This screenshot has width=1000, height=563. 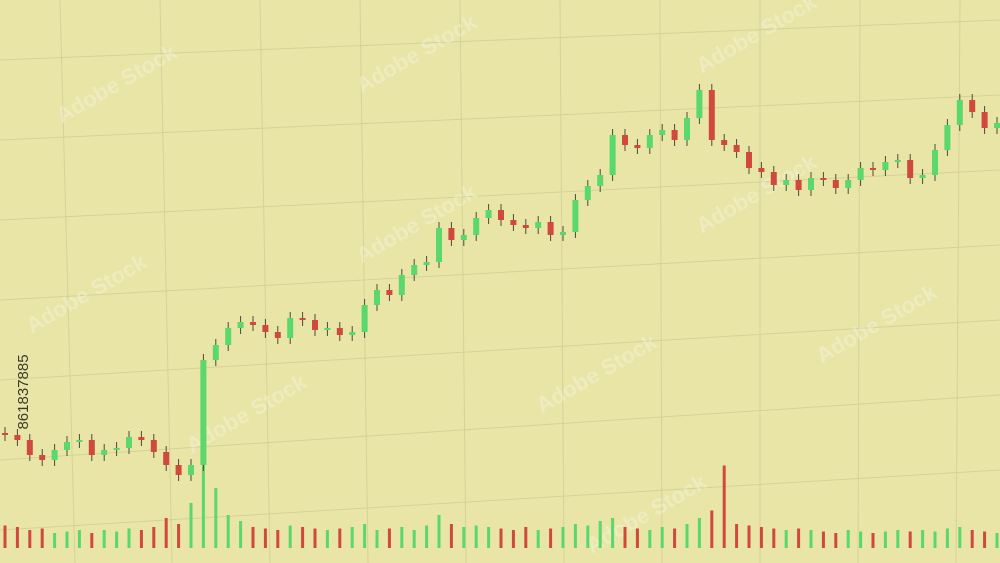 I want to click on stock-id: 861837885, so click(x=23, y=391).